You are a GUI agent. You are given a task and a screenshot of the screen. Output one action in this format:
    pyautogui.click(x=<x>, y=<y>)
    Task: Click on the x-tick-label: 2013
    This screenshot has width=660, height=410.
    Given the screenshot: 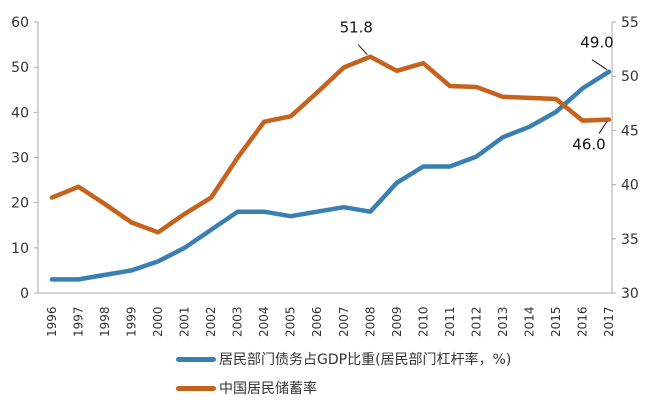 What is the action you would take?
    pyautogui.click(x=503, y=321)
    